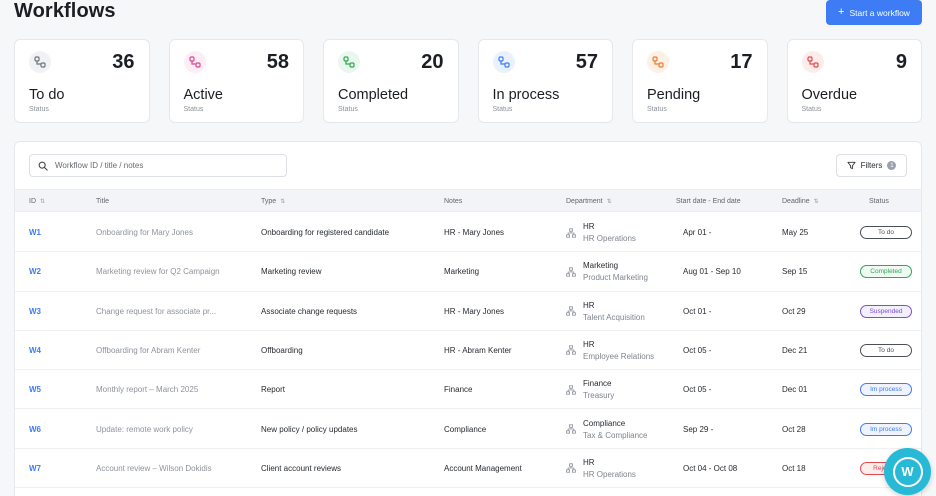  I want to click on workflow-department: Marketing Product Marketing, so click(607, 271).